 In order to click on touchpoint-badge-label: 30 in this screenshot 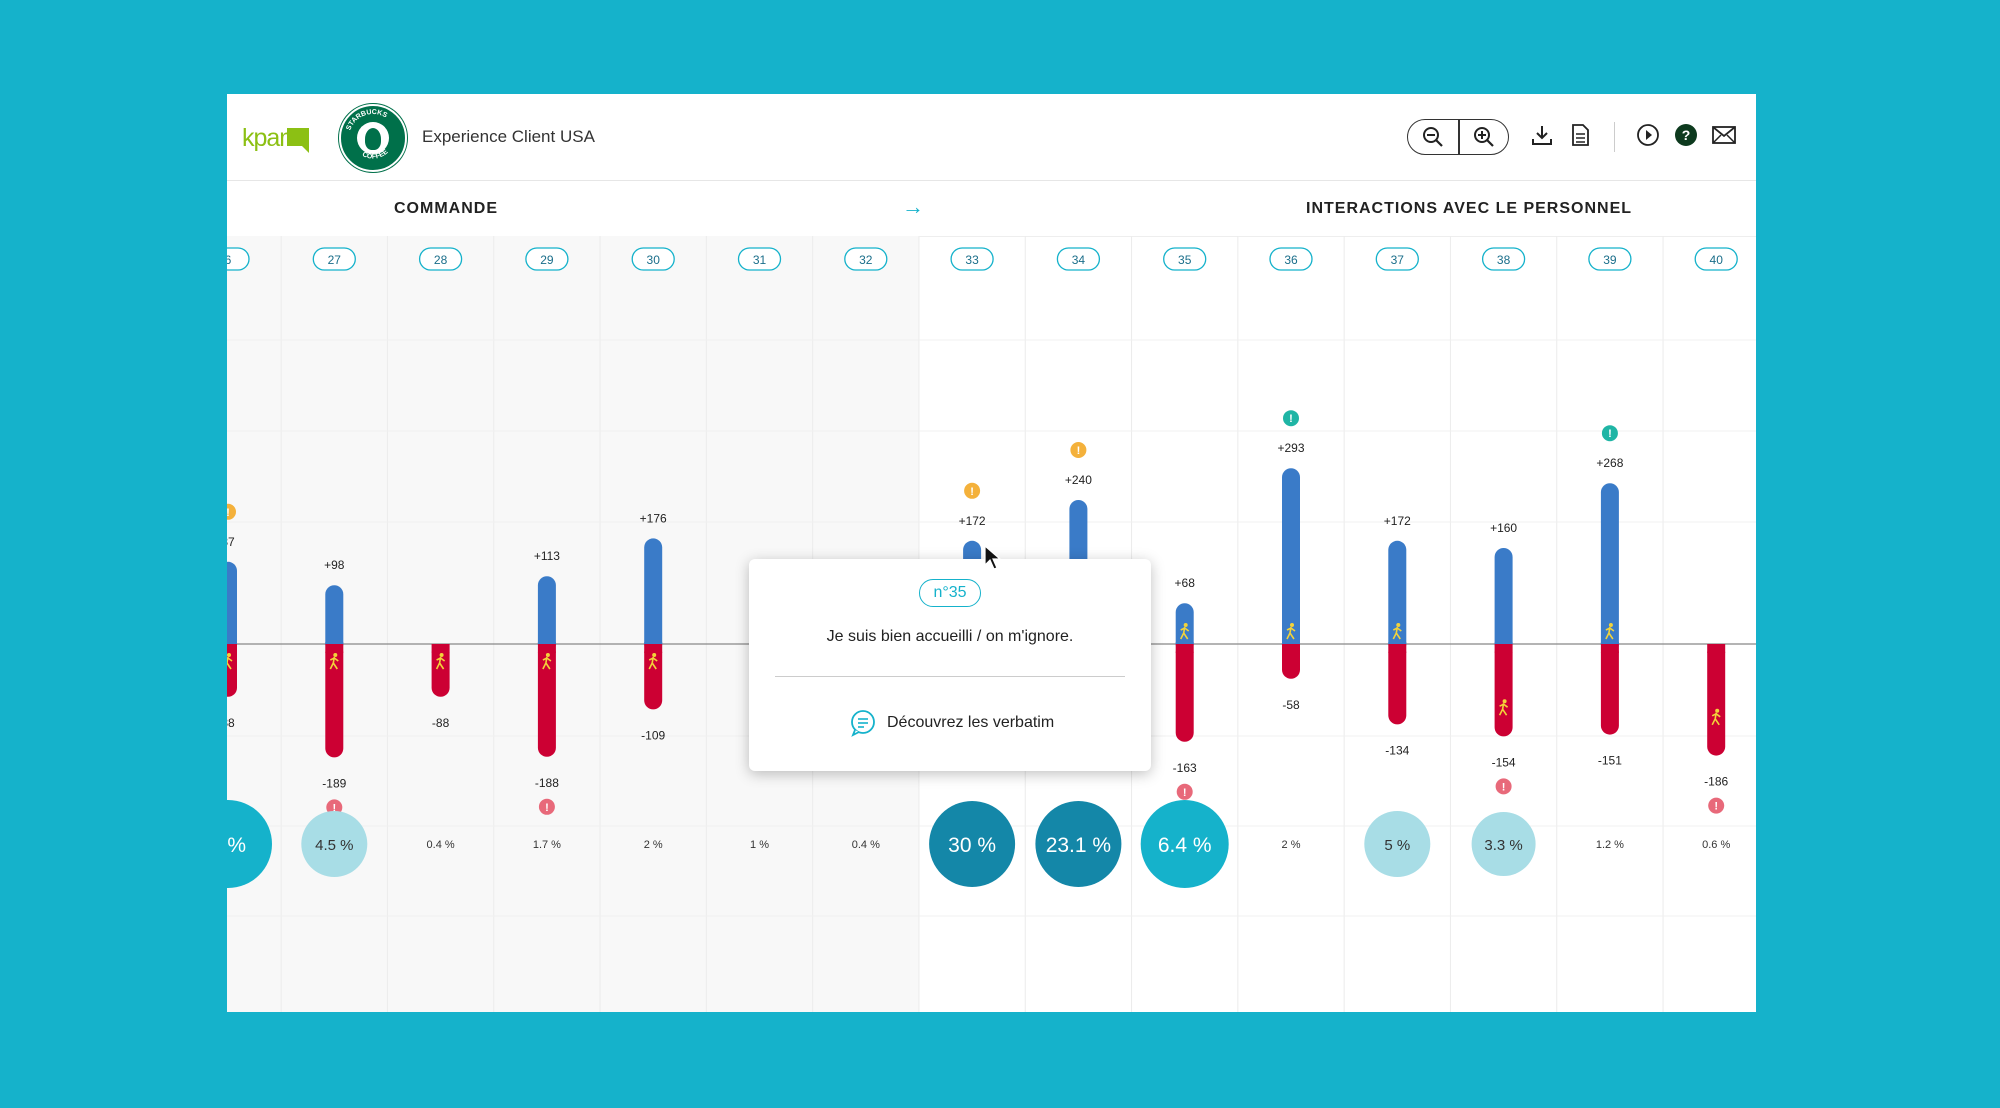, I will do `click(654, 260)`.